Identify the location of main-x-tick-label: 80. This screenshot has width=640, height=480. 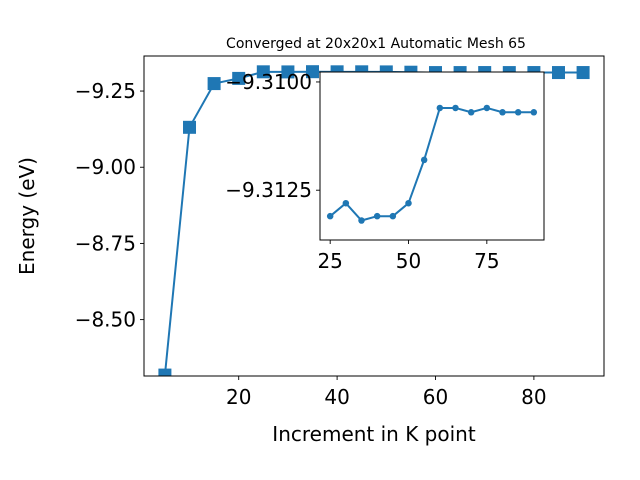
(533, 397).